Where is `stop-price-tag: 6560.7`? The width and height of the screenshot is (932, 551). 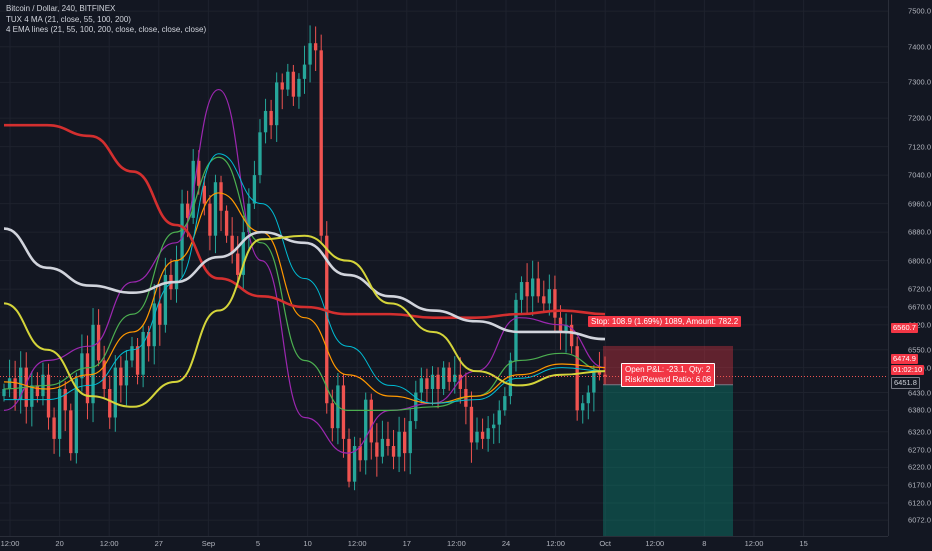 stop-price-tag: 6560.7 is located at coordinates (904, 328).